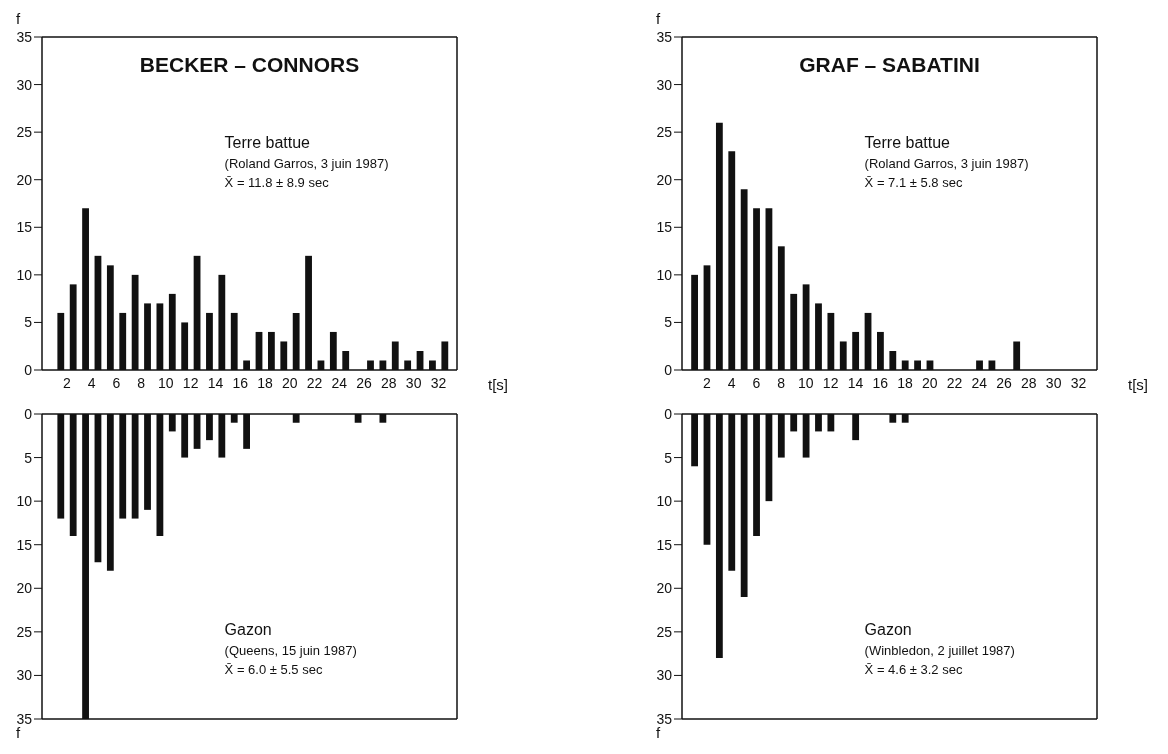 Image resolution: width=1168 pixels, height=754 pixels. Describe the element at coordinates (290, 651) in the screenshot. I see `annotation: (Queens, 15 juin 1987)` at that location.